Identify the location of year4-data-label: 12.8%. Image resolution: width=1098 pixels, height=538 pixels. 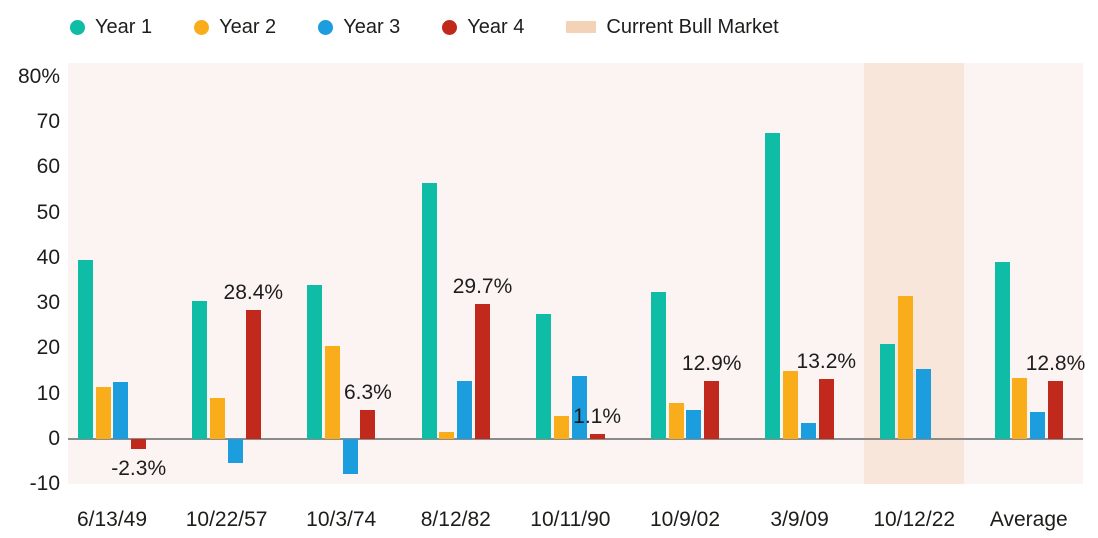
(1055, 364).